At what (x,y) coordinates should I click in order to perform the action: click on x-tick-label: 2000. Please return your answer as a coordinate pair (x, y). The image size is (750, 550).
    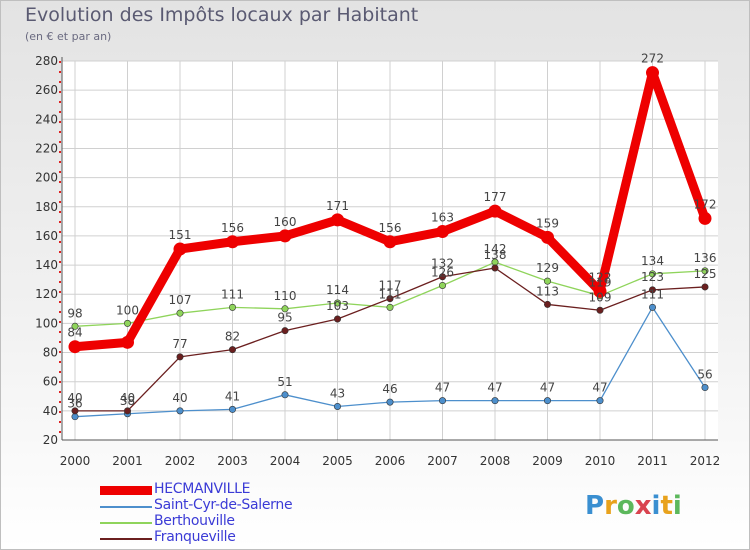
    Looking at the image, I should click on (75, 461).